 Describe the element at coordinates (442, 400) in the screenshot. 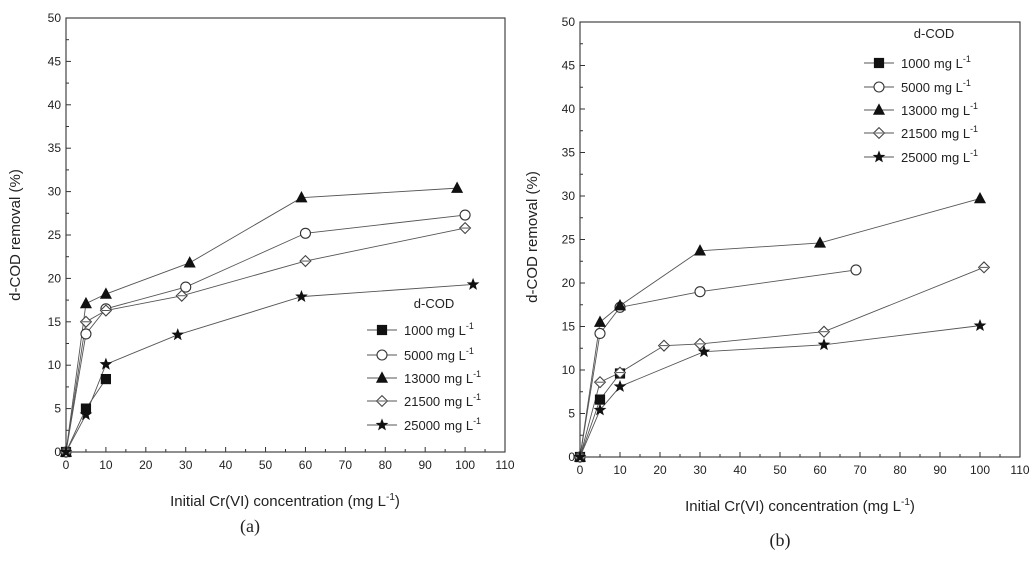

I see `legend-label: 21500 mg L-1` at that location.